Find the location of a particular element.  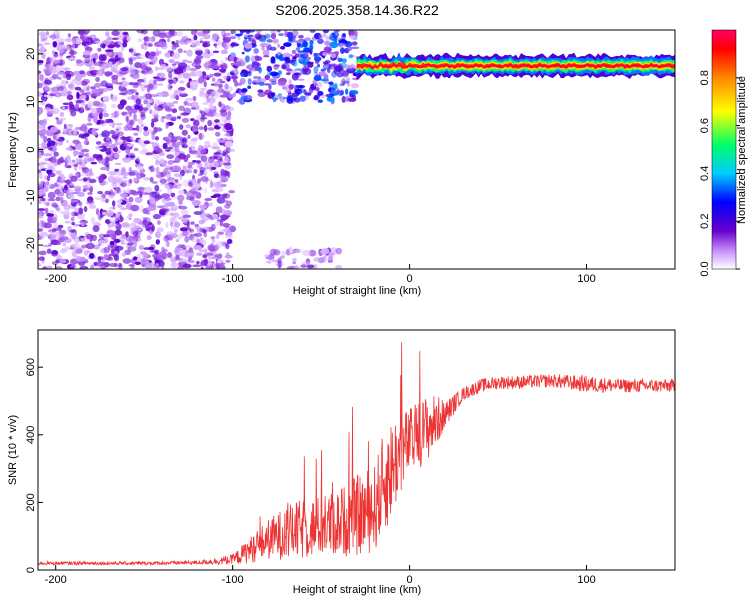

snr-y-ticks: 0 200 400 600 is located at coordinates (34, 465).